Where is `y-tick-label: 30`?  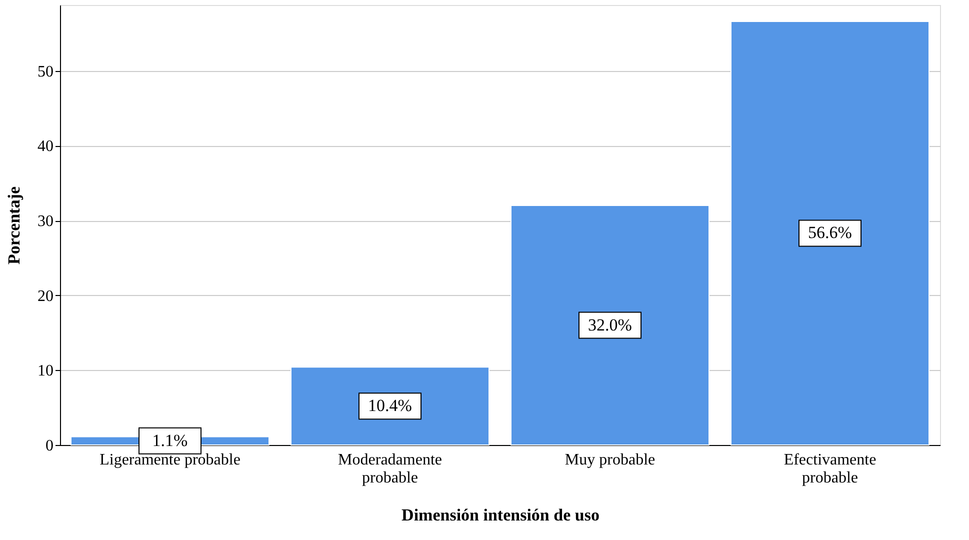 y-tick-label: 30 is located at coordinates (46, 221).